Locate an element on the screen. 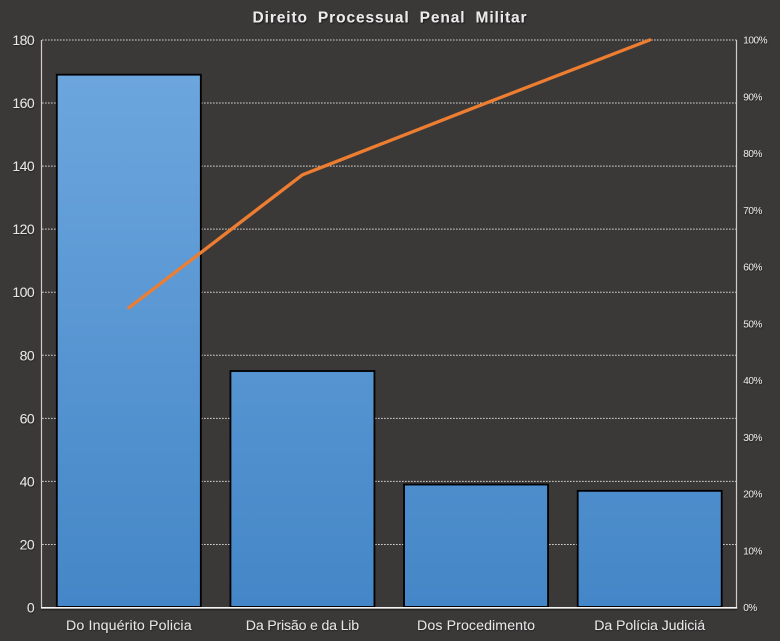  svg-text: Dos Procedimento is located at coordinates (476, 626).